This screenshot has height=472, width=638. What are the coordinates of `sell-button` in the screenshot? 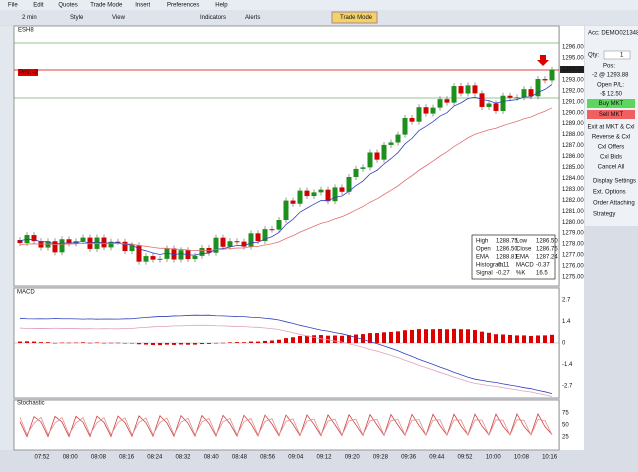 It's located at (611, 114).